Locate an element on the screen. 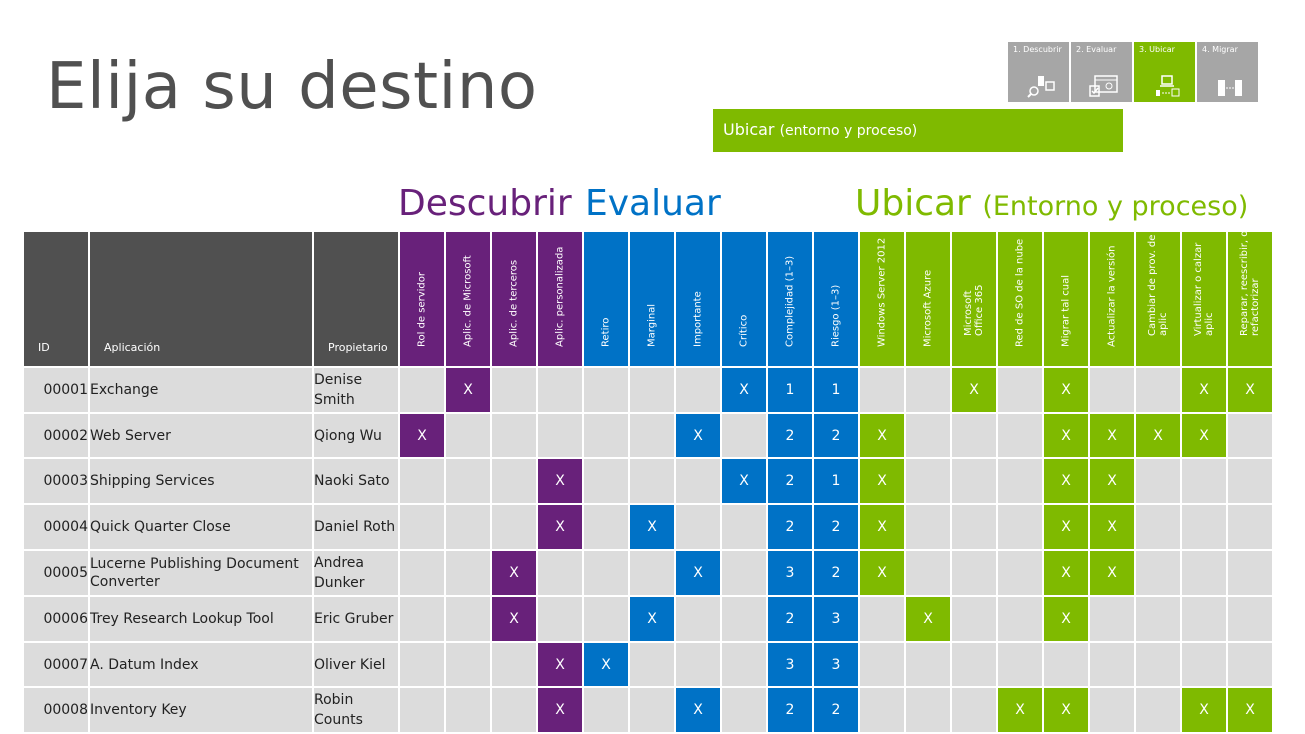 This screenshot has height=734, width=1305. col-header-descubrir: Aplic. de Microsoft is located at coordinates (468, 300).